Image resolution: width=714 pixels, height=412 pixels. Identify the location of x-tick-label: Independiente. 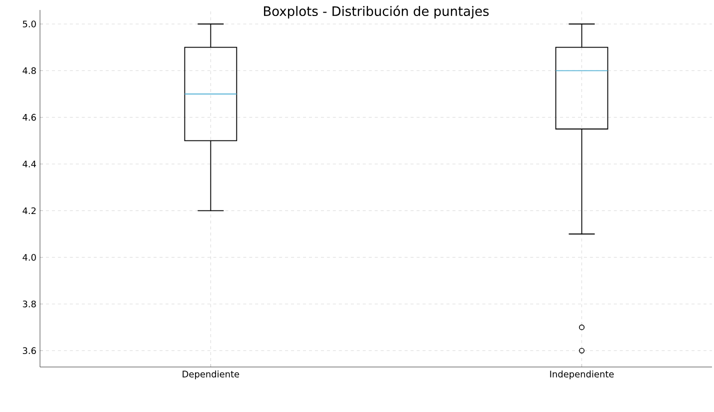
(582, 375).